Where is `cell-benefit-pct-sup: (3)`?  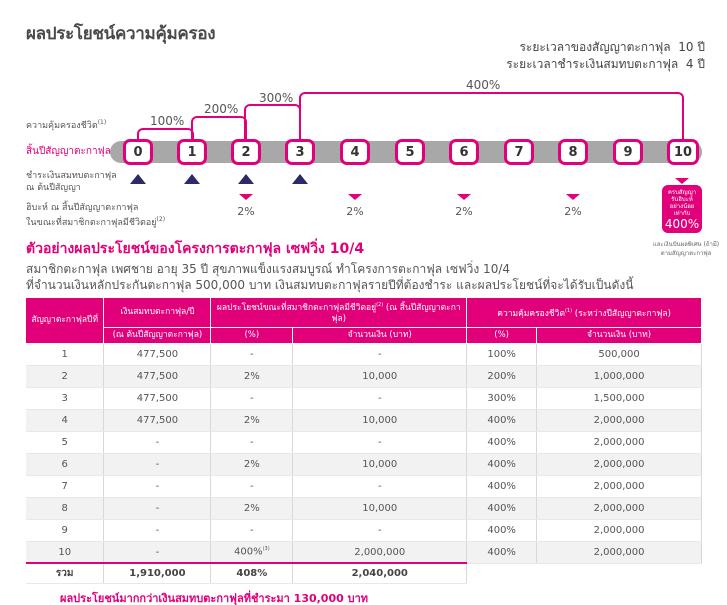
cell-benefit-pct-sup: (3) is located at coordinates (266, 549).